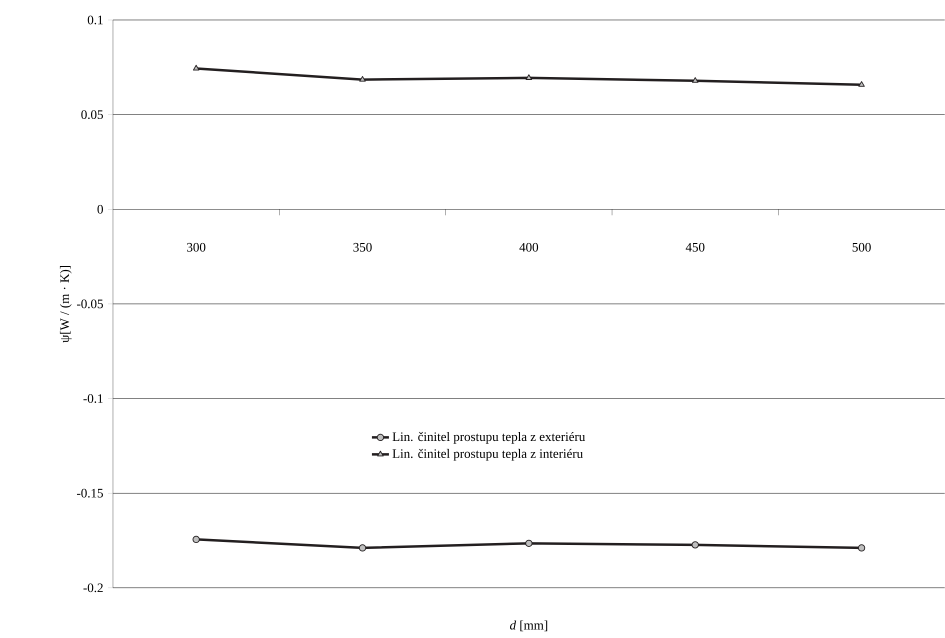 The image size is (945, 638). I want to click on y-tick-label: -0.15, so click(89, 493).